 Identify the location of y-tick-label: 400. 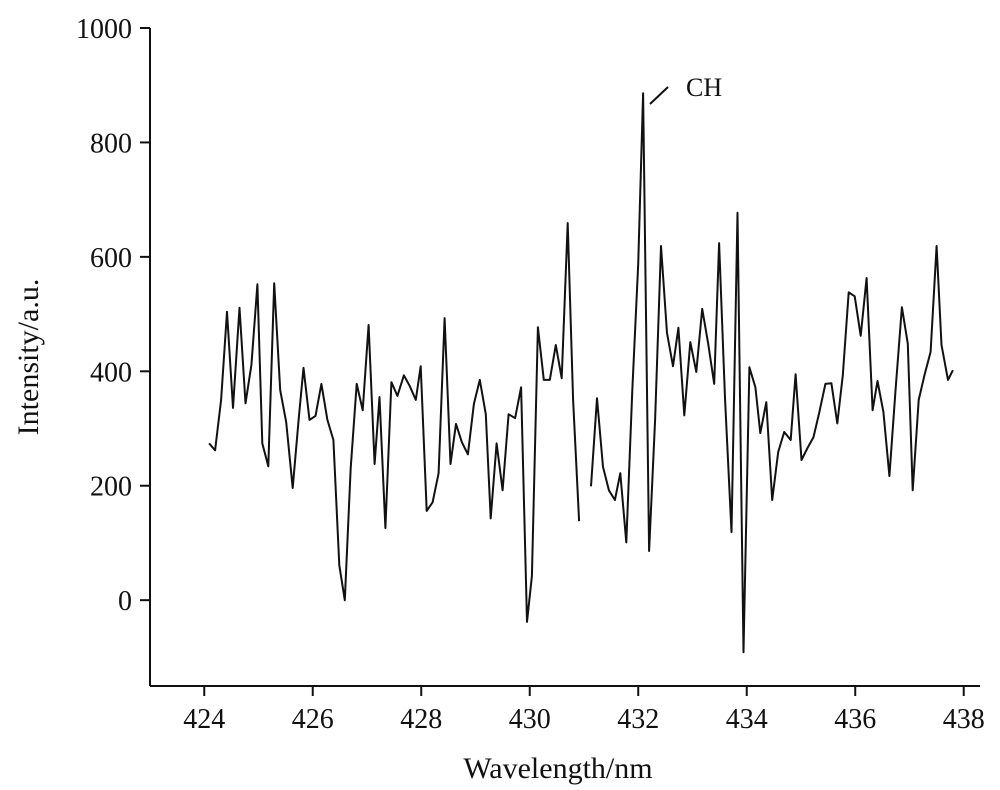
(111, 372).